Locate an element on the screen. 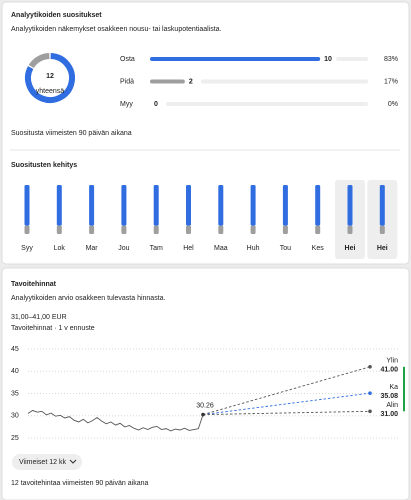 The height and width of the screenshot is (500, 411). y-tick-label: 30 is located at coordinates (15, 416).